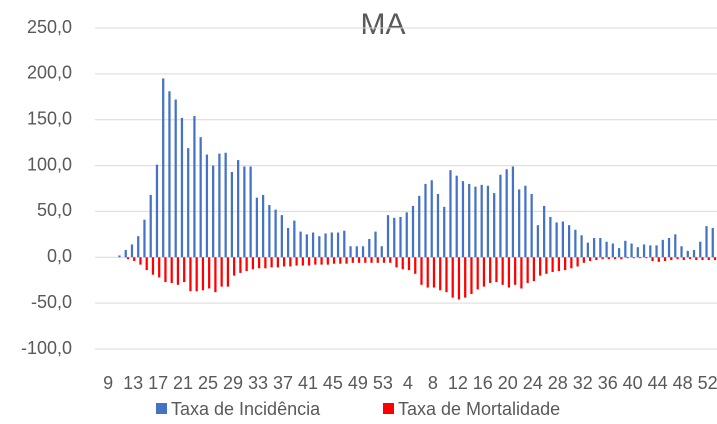 This screenshot has width=717, height=424. Describe the element at coordinates (433, 383) in the screenshot. I see `x-tick-label: 8` at that location.